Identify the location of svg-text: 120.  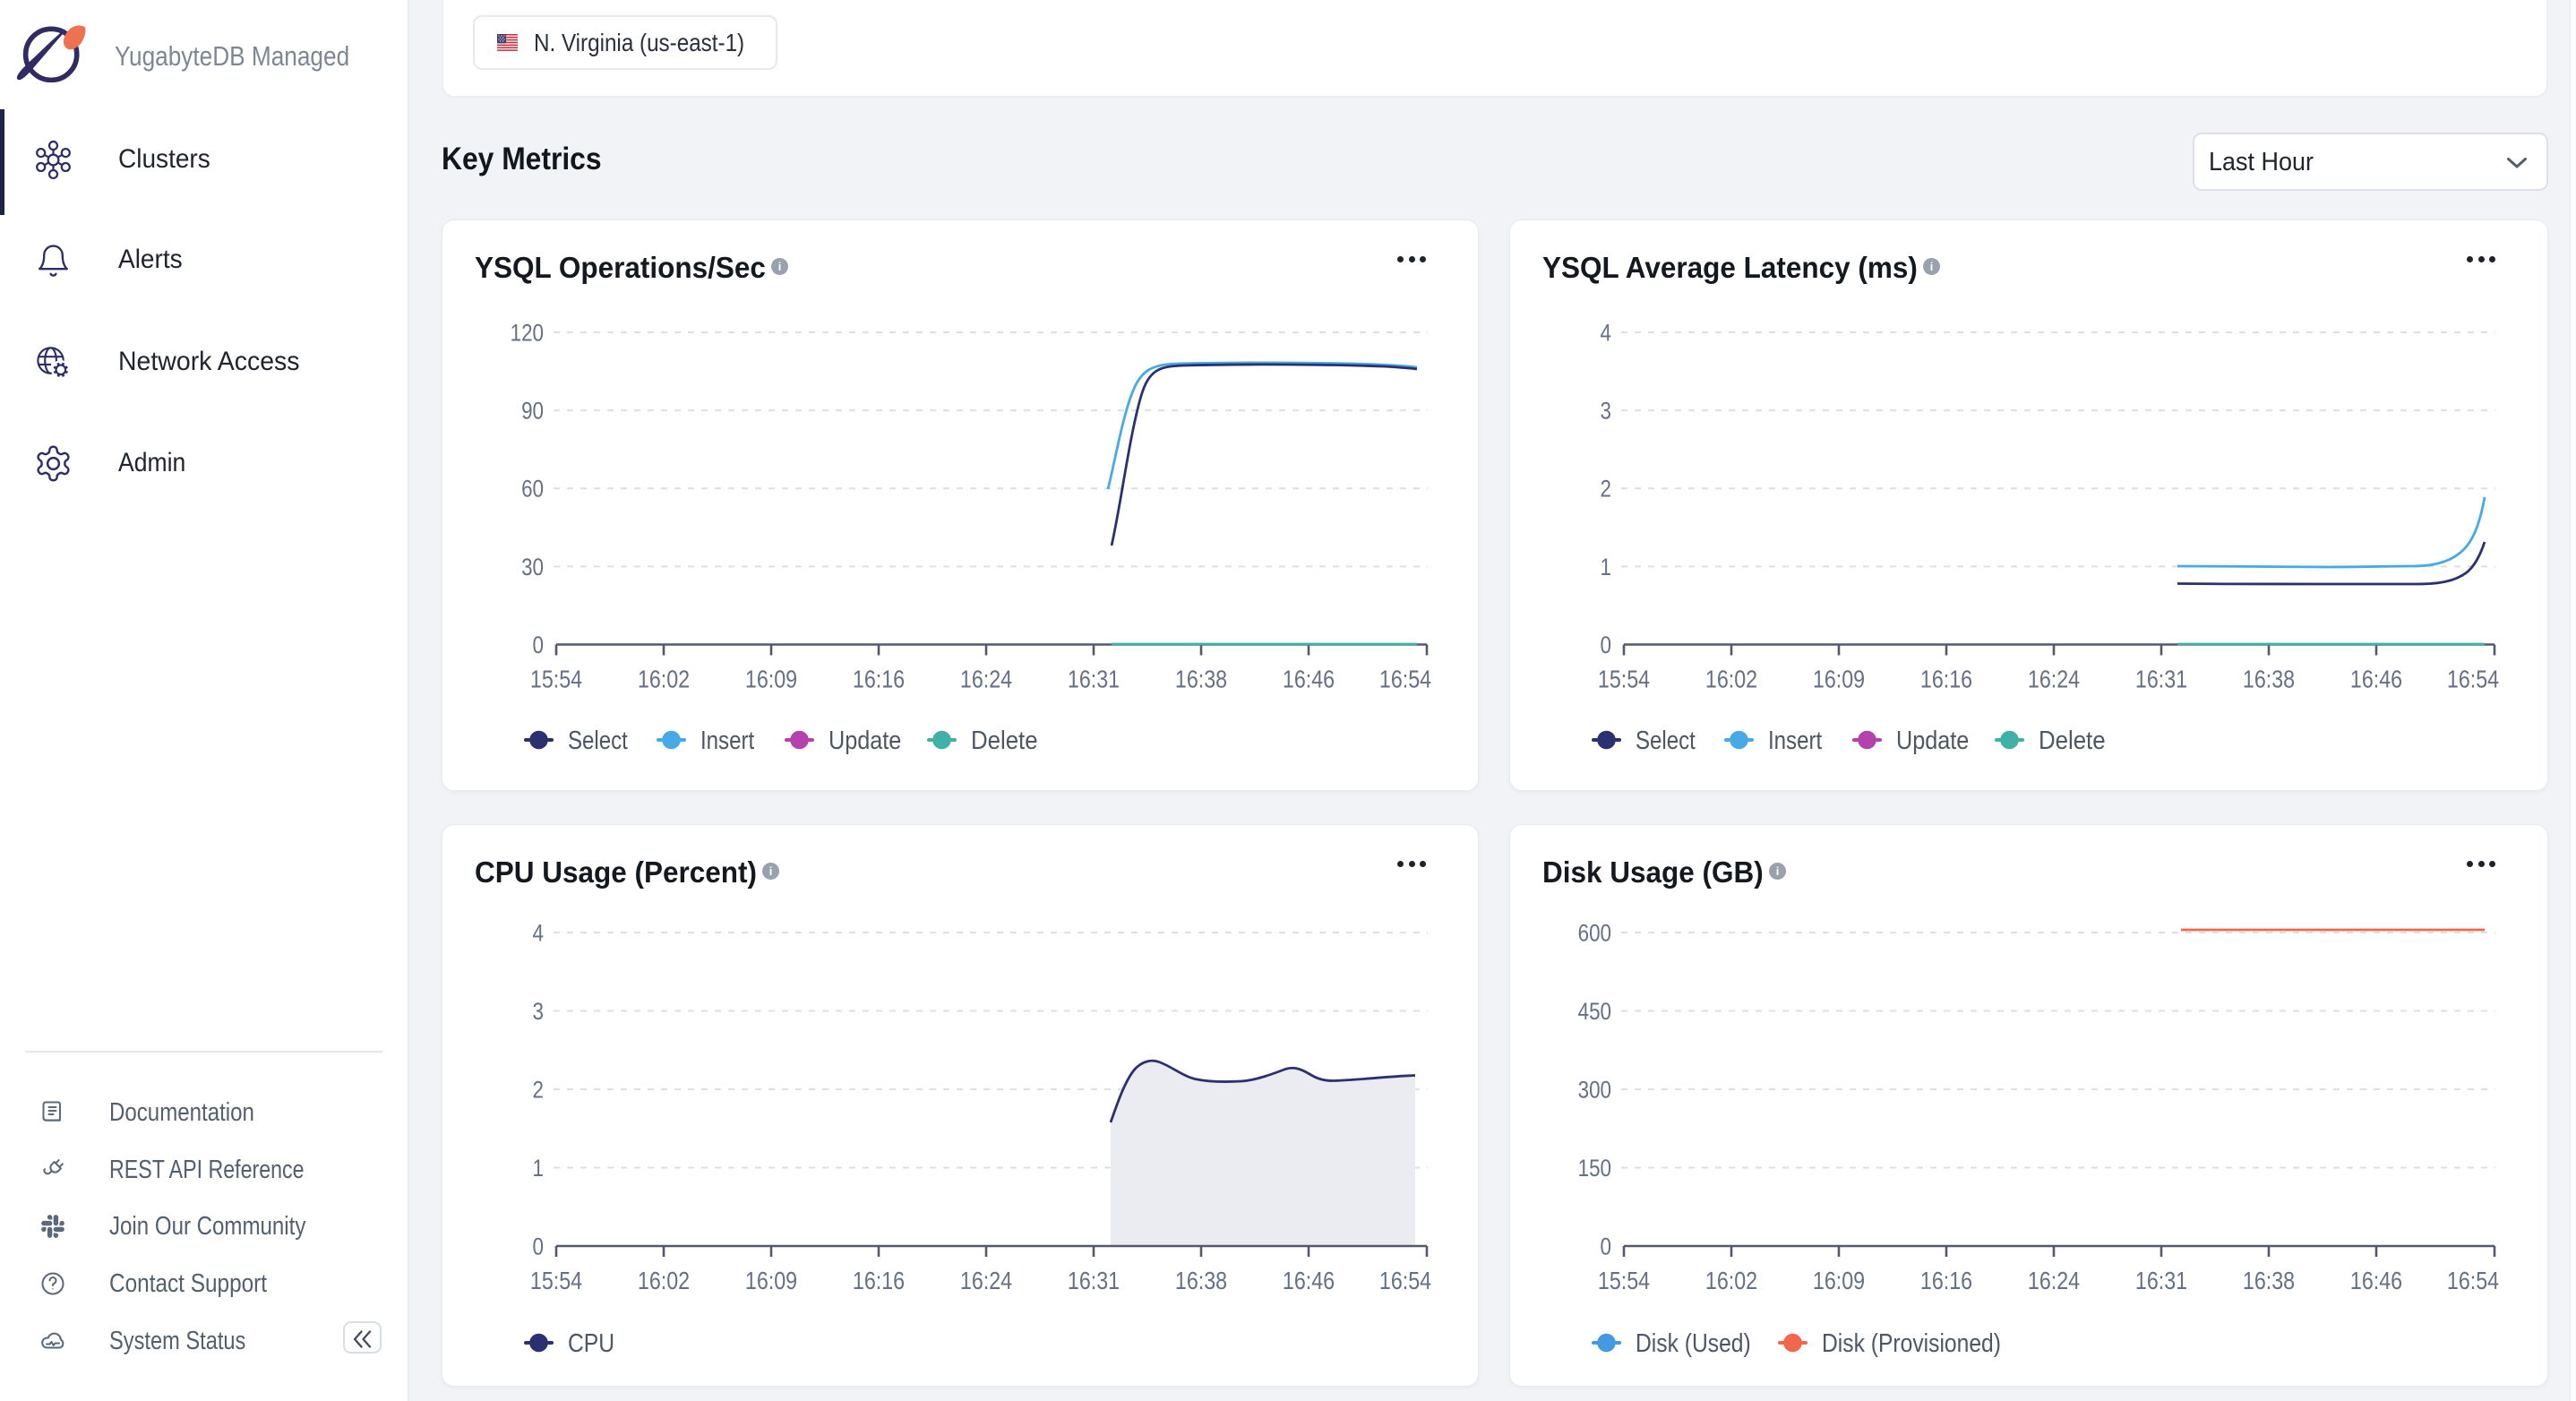
(527, 334).